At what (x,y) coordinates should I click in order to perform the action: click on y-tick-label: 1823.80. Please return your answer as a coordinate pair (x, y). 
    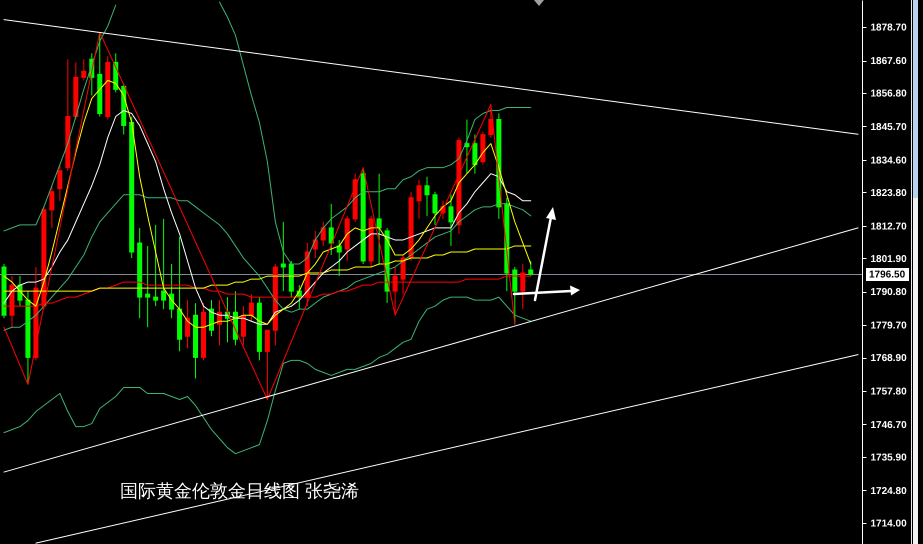
    Looking at the image, I should click on (889, 193).